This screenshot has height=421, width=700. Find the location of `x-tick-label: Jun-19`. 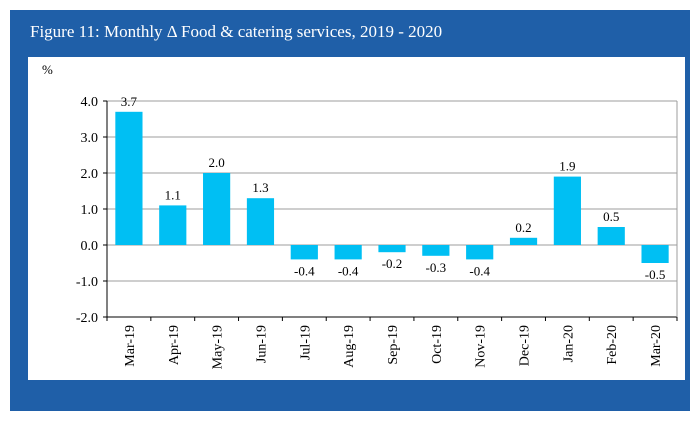

x-tick-label: Jun-19 is located at coordinates (261, 344).